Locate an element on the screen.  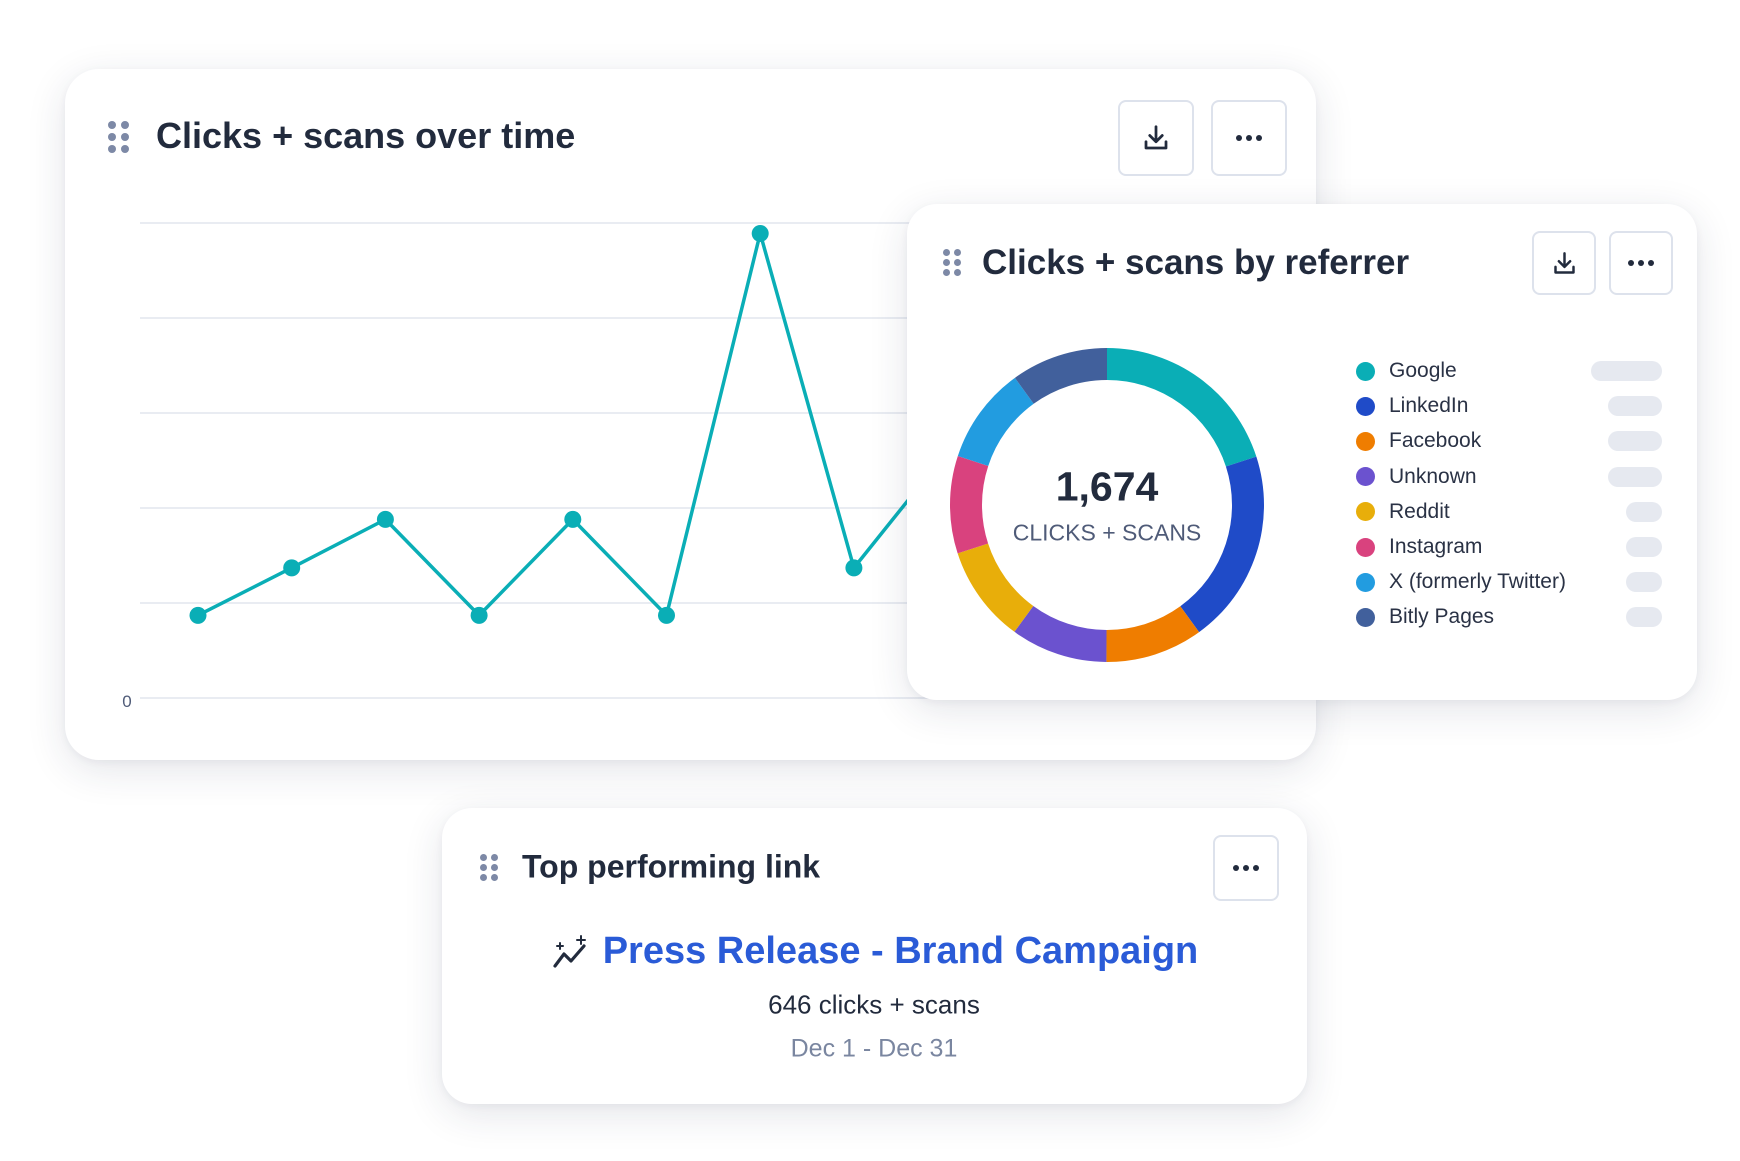
time-card-title: Clicks + scans over time is located at coordinates (366, 135).